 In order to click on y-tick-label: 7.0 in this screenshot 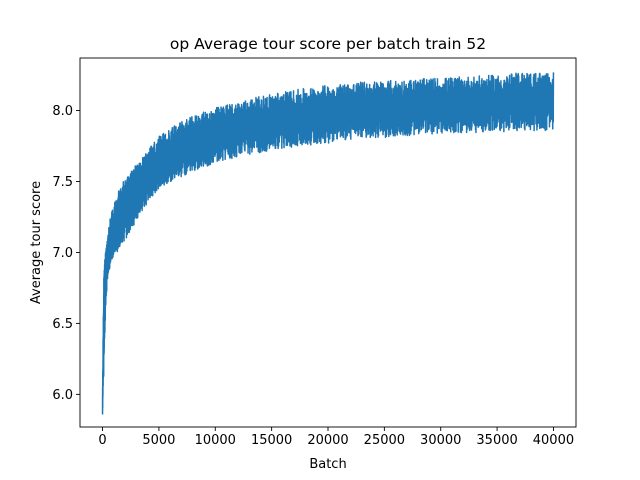, I will do `click(62, 253)`.